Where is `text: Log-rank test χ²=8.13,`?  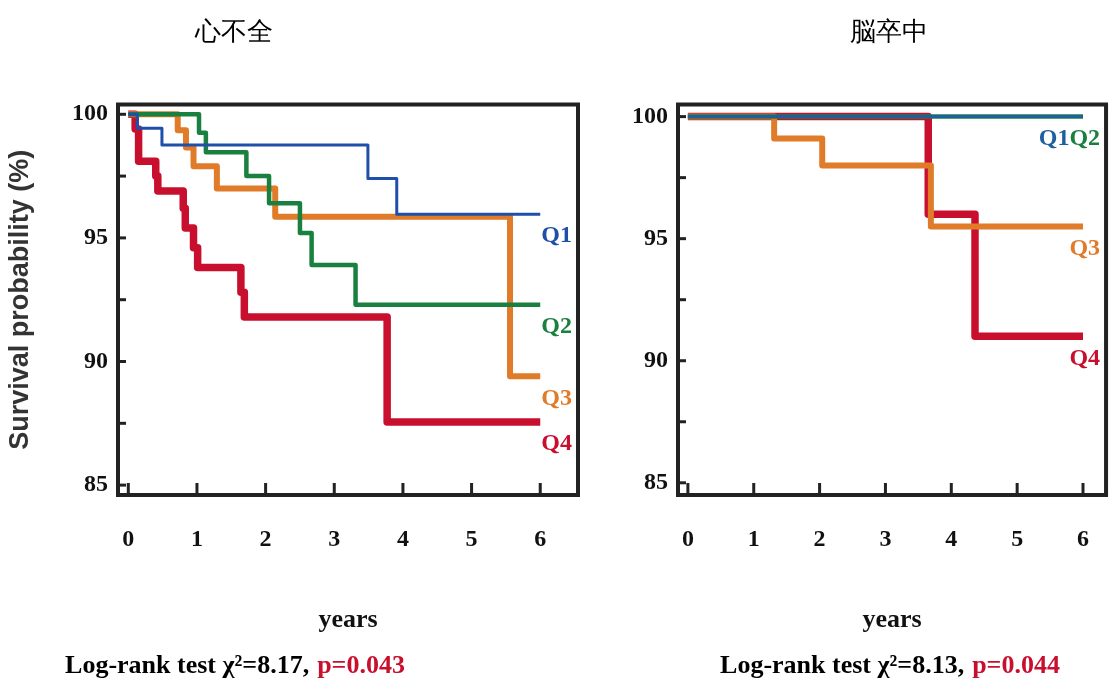
text: Log-rank test χ²=8.13, is located at coordinates (842, 664).